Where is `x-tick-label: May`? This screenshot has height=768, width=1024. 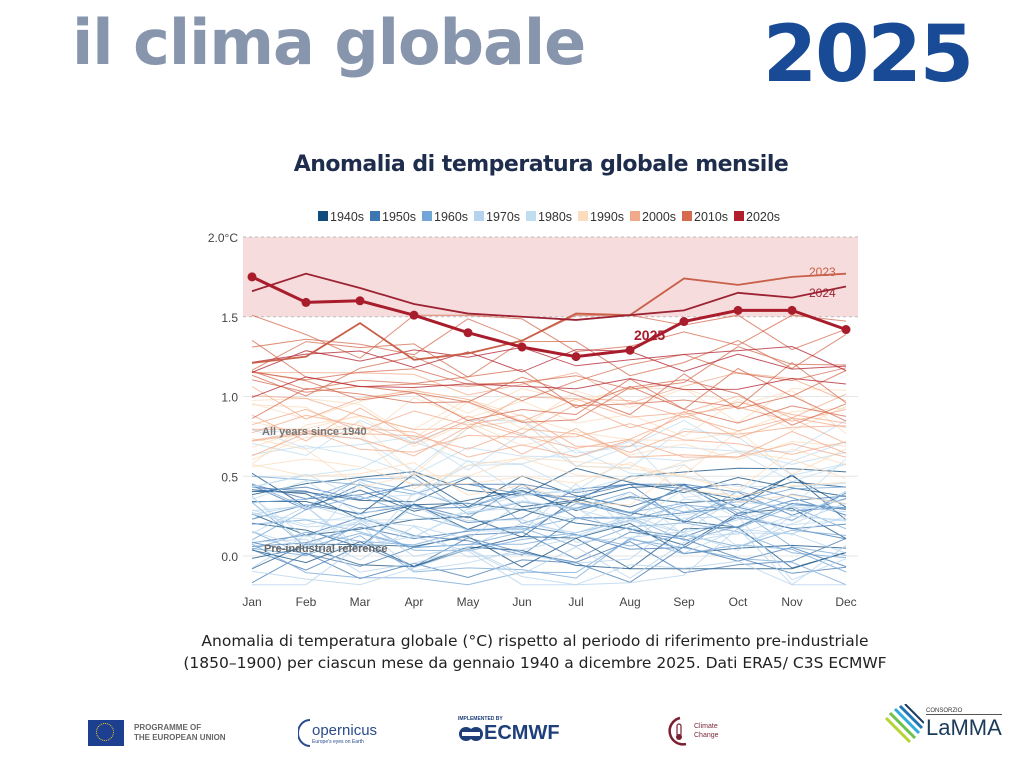
x-tick-label: May is located at coordinates (468, 602).